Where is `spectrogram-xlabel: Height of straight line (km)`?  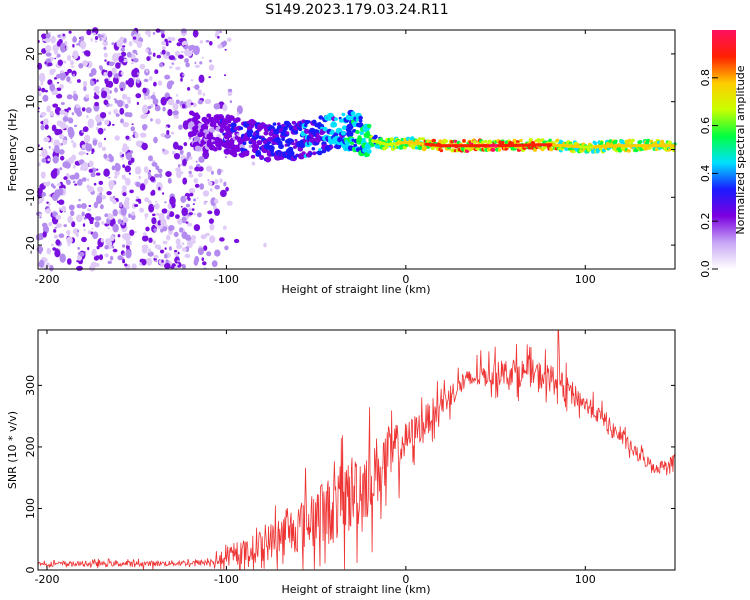
spectrogram-xlabel: Height of straight line (km) is located at coordinates (355, 289).